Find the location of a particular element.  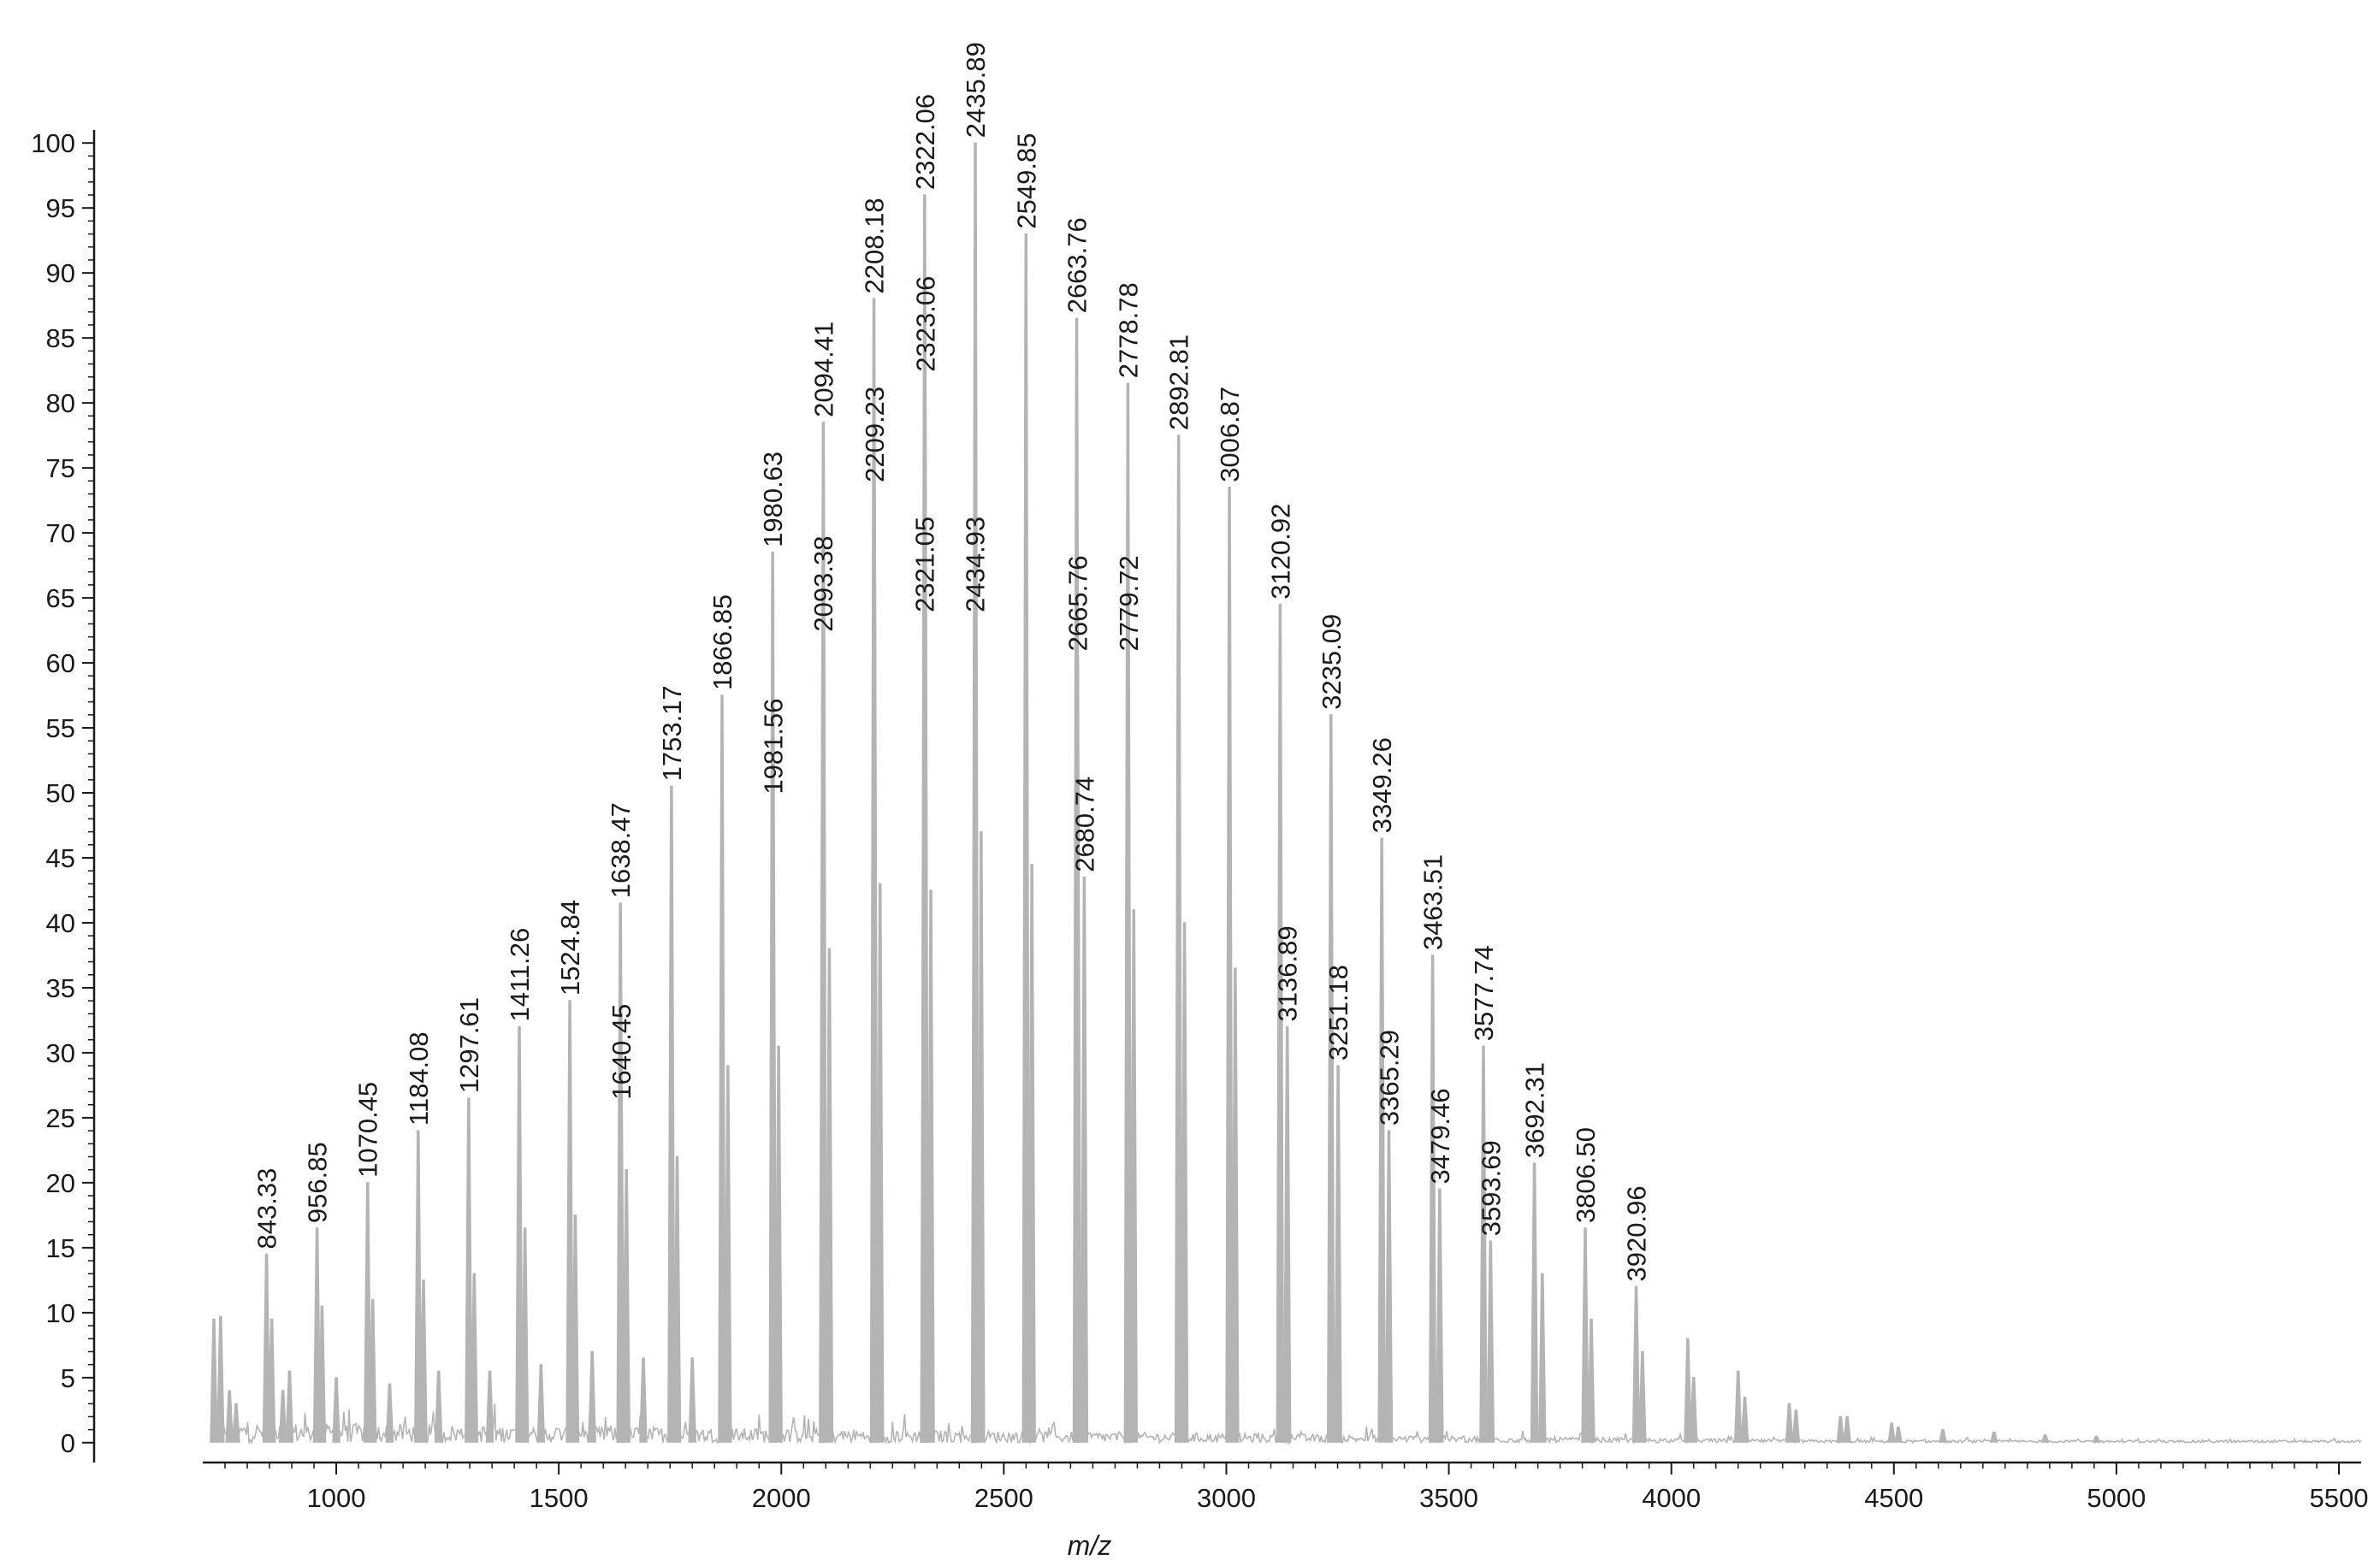

peak-label: 2435.89 is located at coordinates (976, 90).